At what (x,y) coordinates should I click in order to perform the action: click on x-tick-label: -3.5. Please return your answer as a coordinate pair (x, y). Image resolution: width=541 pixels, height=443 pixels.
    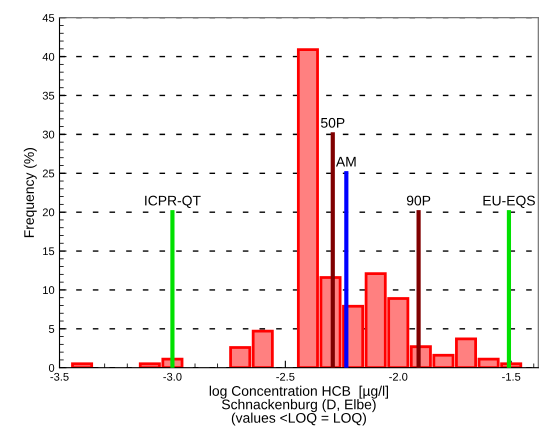
    Looking at the image, I should click on (59, 376).